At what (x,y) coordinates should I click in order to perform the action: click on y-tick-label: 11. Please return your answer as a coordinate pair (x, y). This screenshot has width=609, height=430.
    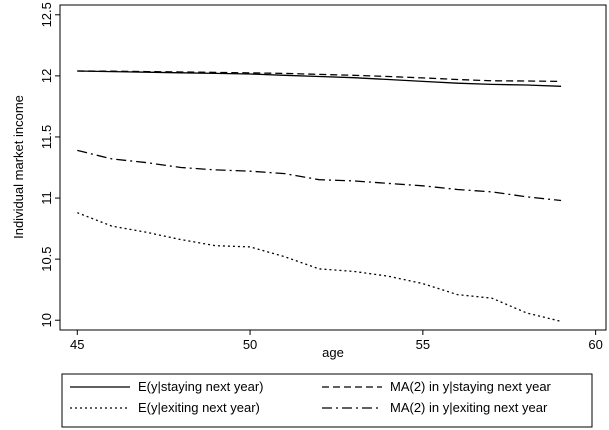
    Looking at the image, I should click on (46, 198).